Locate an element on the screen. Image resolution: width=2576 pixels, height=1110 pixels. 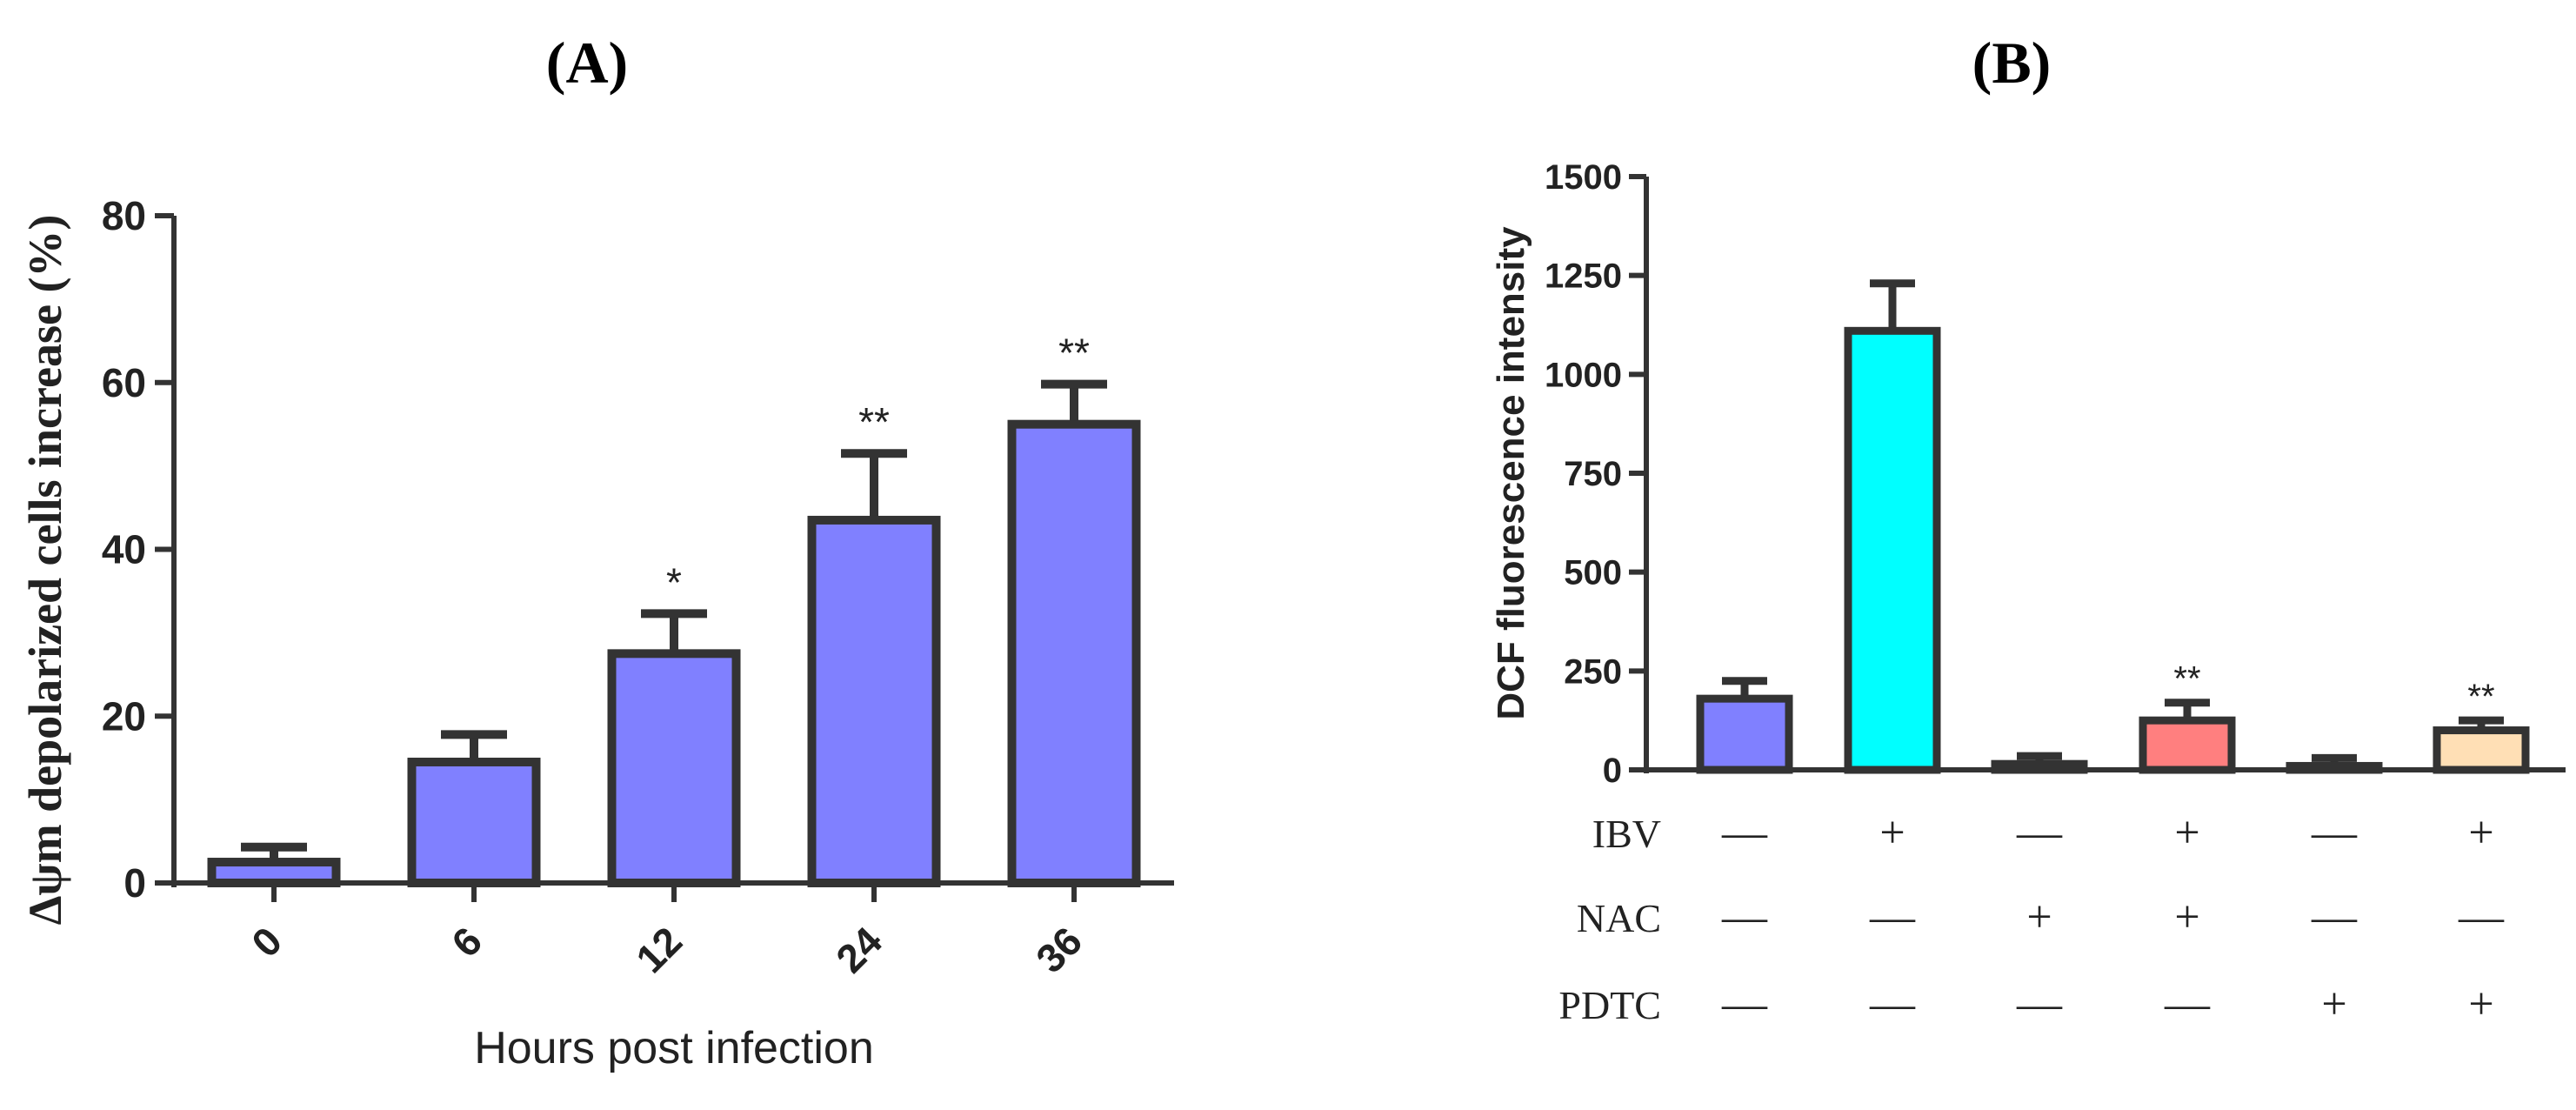
y-tick-label-b-1: 250 is located at coordinates (1593, 671).